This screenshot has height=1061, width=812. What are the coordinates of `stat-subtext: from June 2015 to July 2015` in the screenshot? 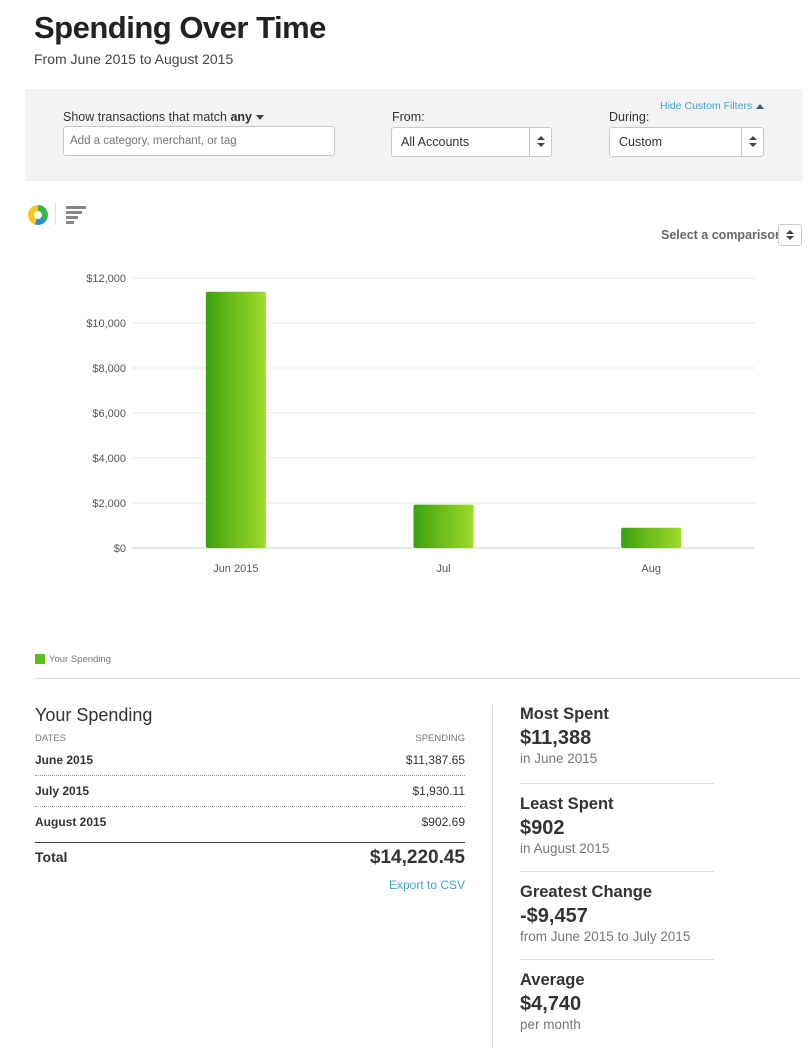 It's located at (605, 936).